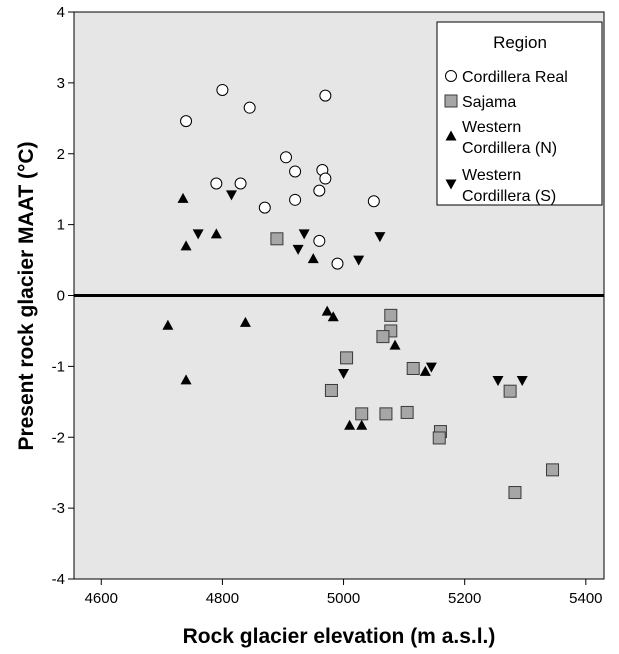 The width and height of the screenshot is (619, 654). What do you see at coordinates (61, 154) in the screenshot?
I see `y-tick-label: 2` at bounding box center [61, 154].